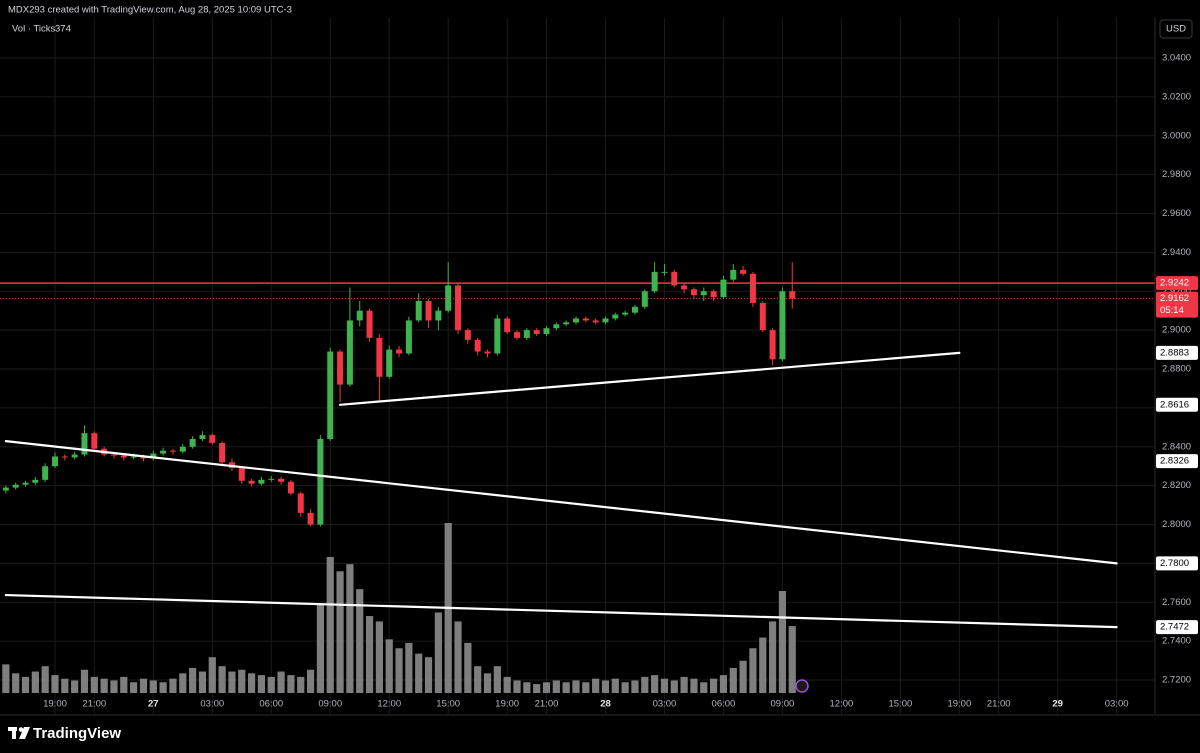 This screenshot has height=753, width=1200. What do you see at coordinates (1174, 283) in the screenshot?
I see `price-tag-label: 2.9242` at bounding box center [1174, 283].